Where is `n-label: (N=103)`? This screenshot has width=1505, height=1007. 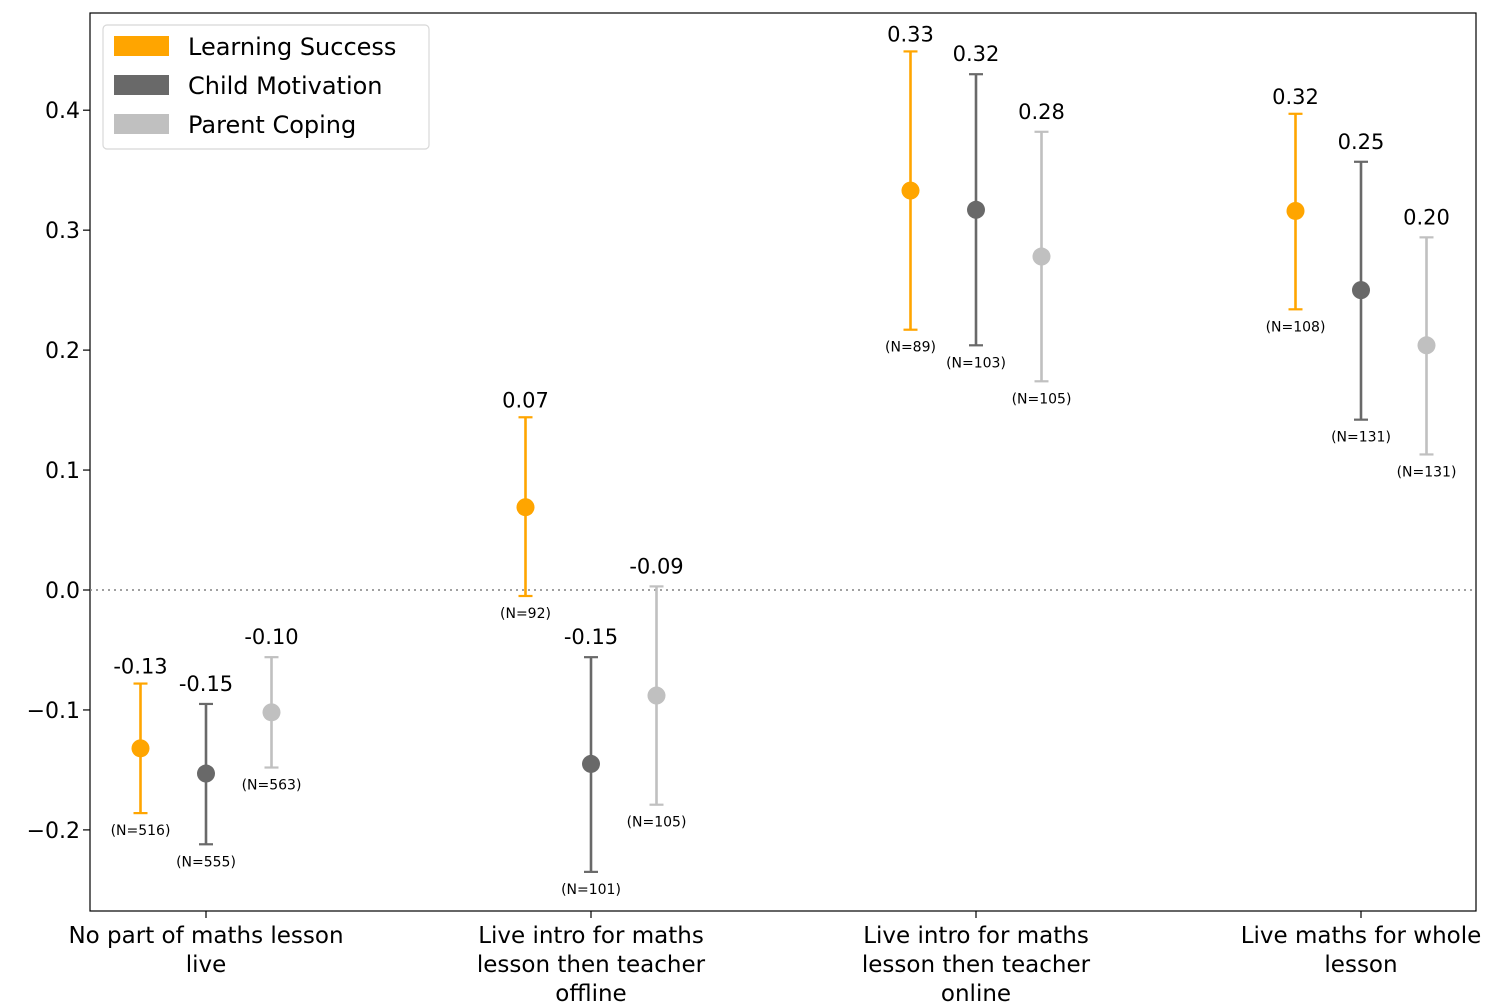
n-label: (N=103) is located at coordinates (976, 363).